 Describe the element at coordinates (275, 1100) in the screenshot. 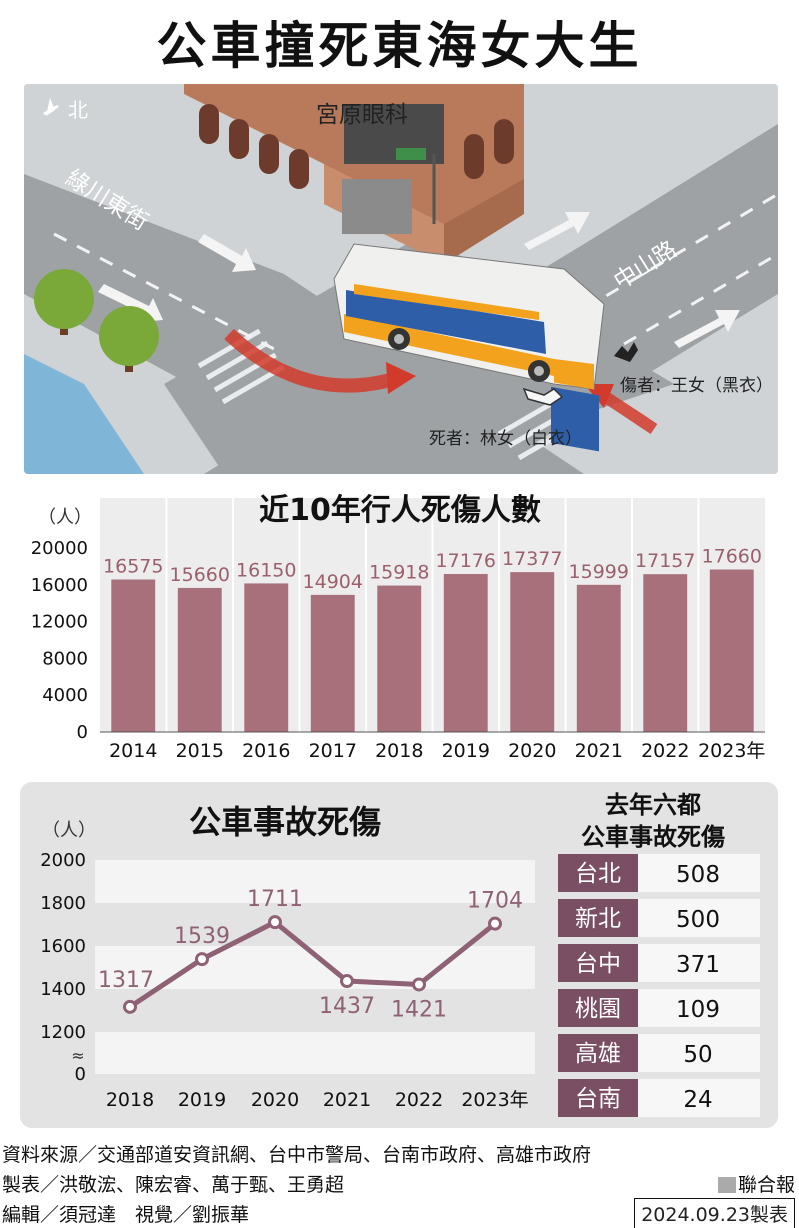

I see `line-x-tick: 2020` at that location.